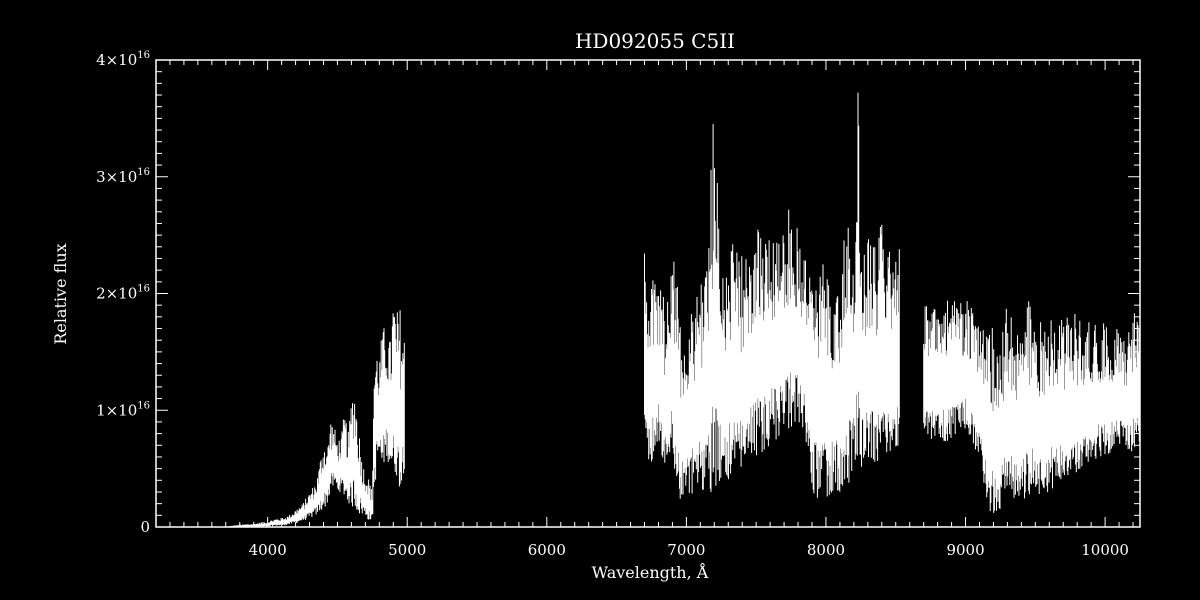 This screenshot has width=1200, height=600. I want to click on y-tick-label: 0, so click(145, 527).